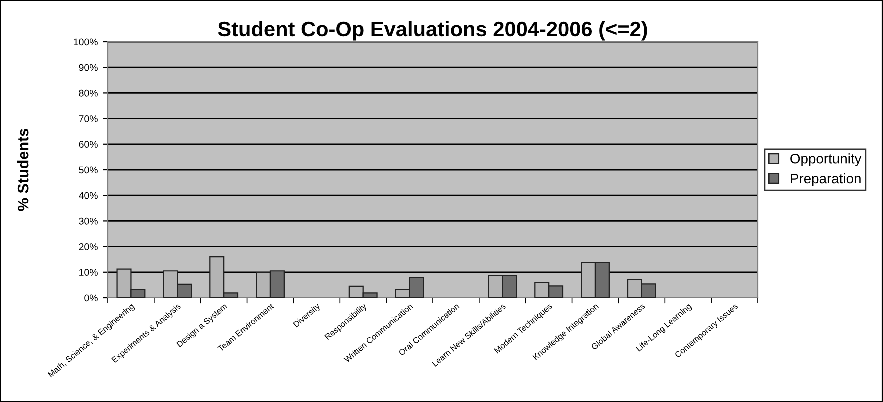 The height and width of the screenshot is (402, 883). I want to click on y-tick-label: 100%, so click(86, 42).